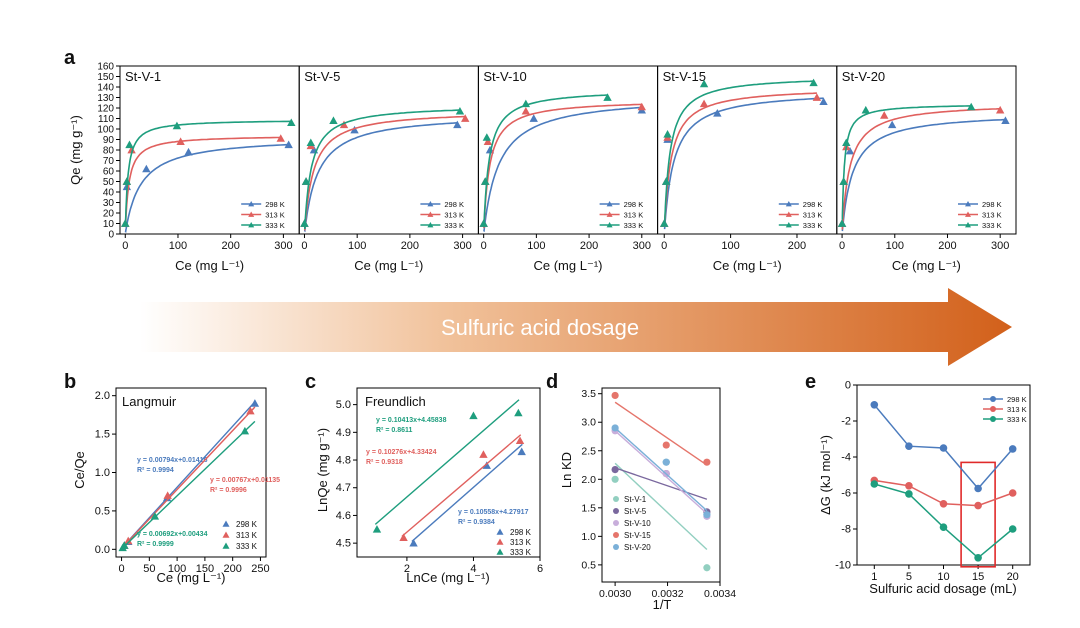 The width and height of the screenshot is (1080, 628). Describe the element at coordinates (380, 177) in the screenshot. I see `fit-curve-298k` at that location.